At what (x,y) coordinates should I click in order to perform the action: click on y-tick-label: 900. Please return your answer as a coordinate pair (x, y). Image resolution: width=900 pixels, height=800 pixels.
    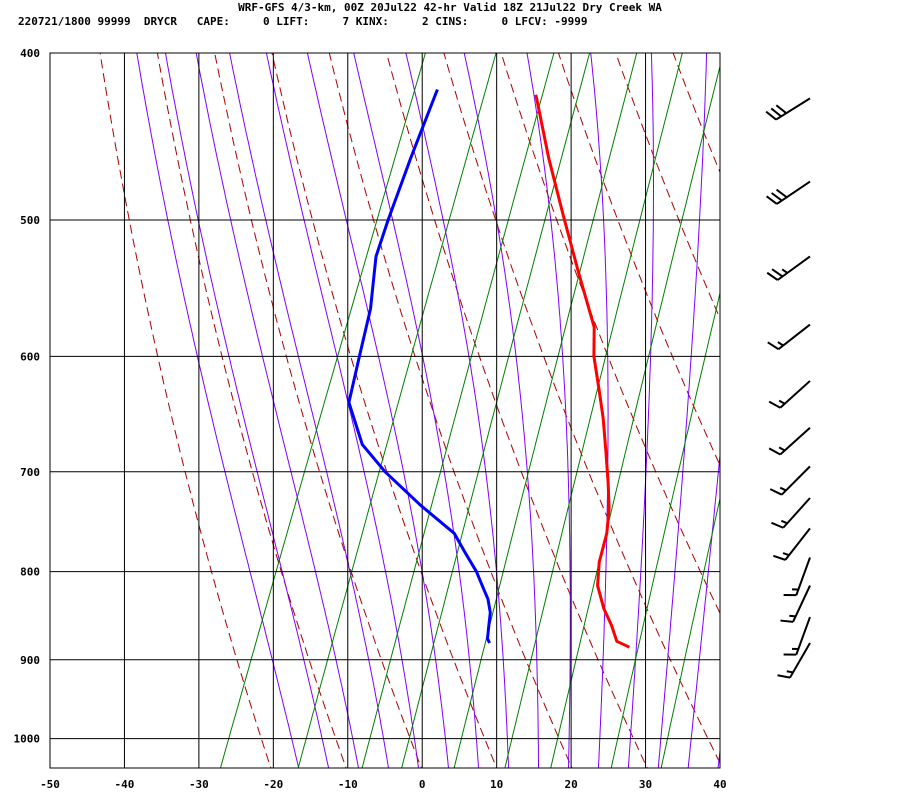
    Looking at the image, I should click on (30, 660).